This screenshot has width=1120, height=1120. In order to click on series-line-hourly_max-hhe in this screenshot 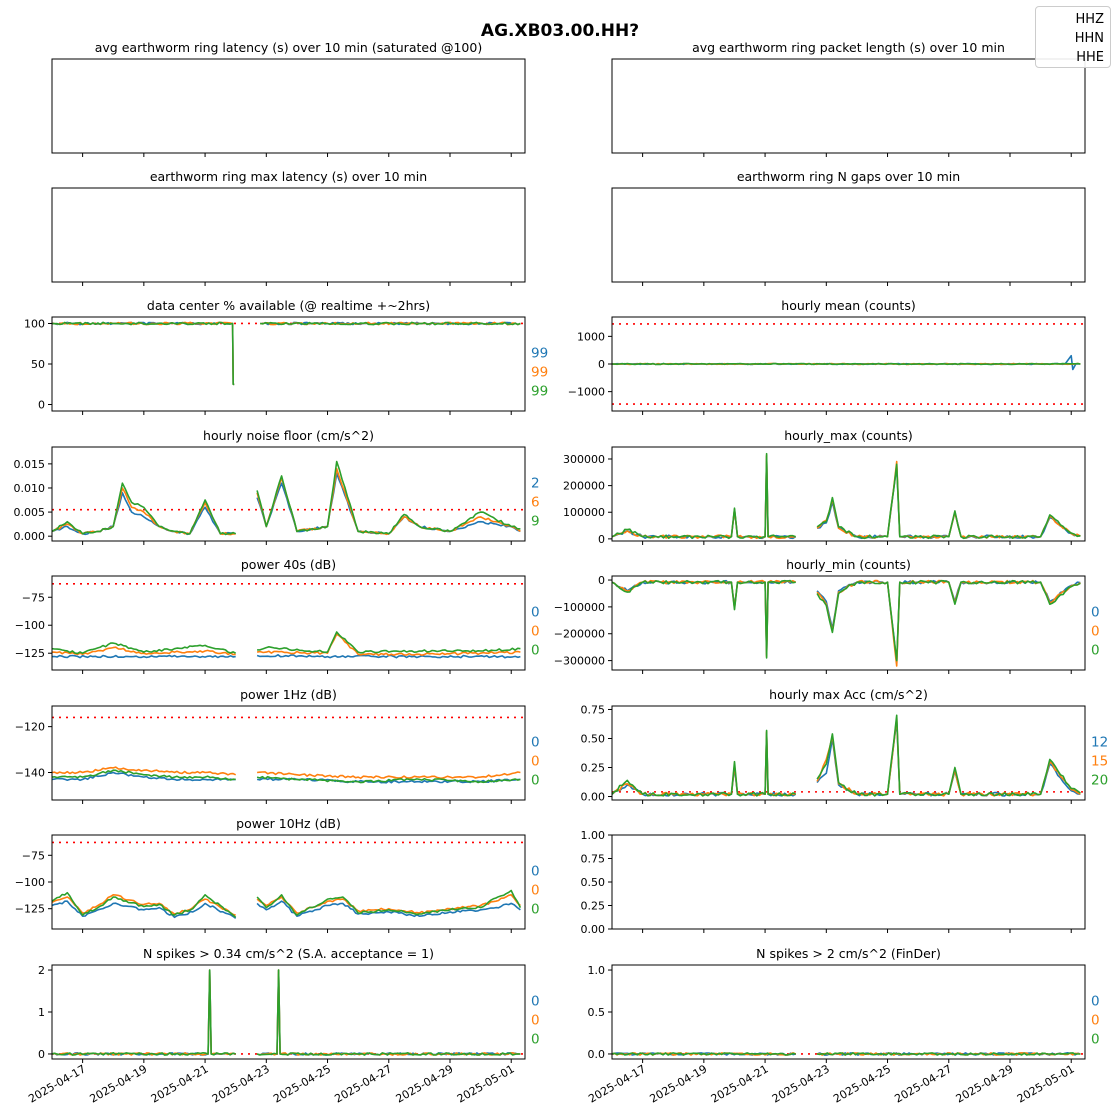, I will do `click(846, 496)`.